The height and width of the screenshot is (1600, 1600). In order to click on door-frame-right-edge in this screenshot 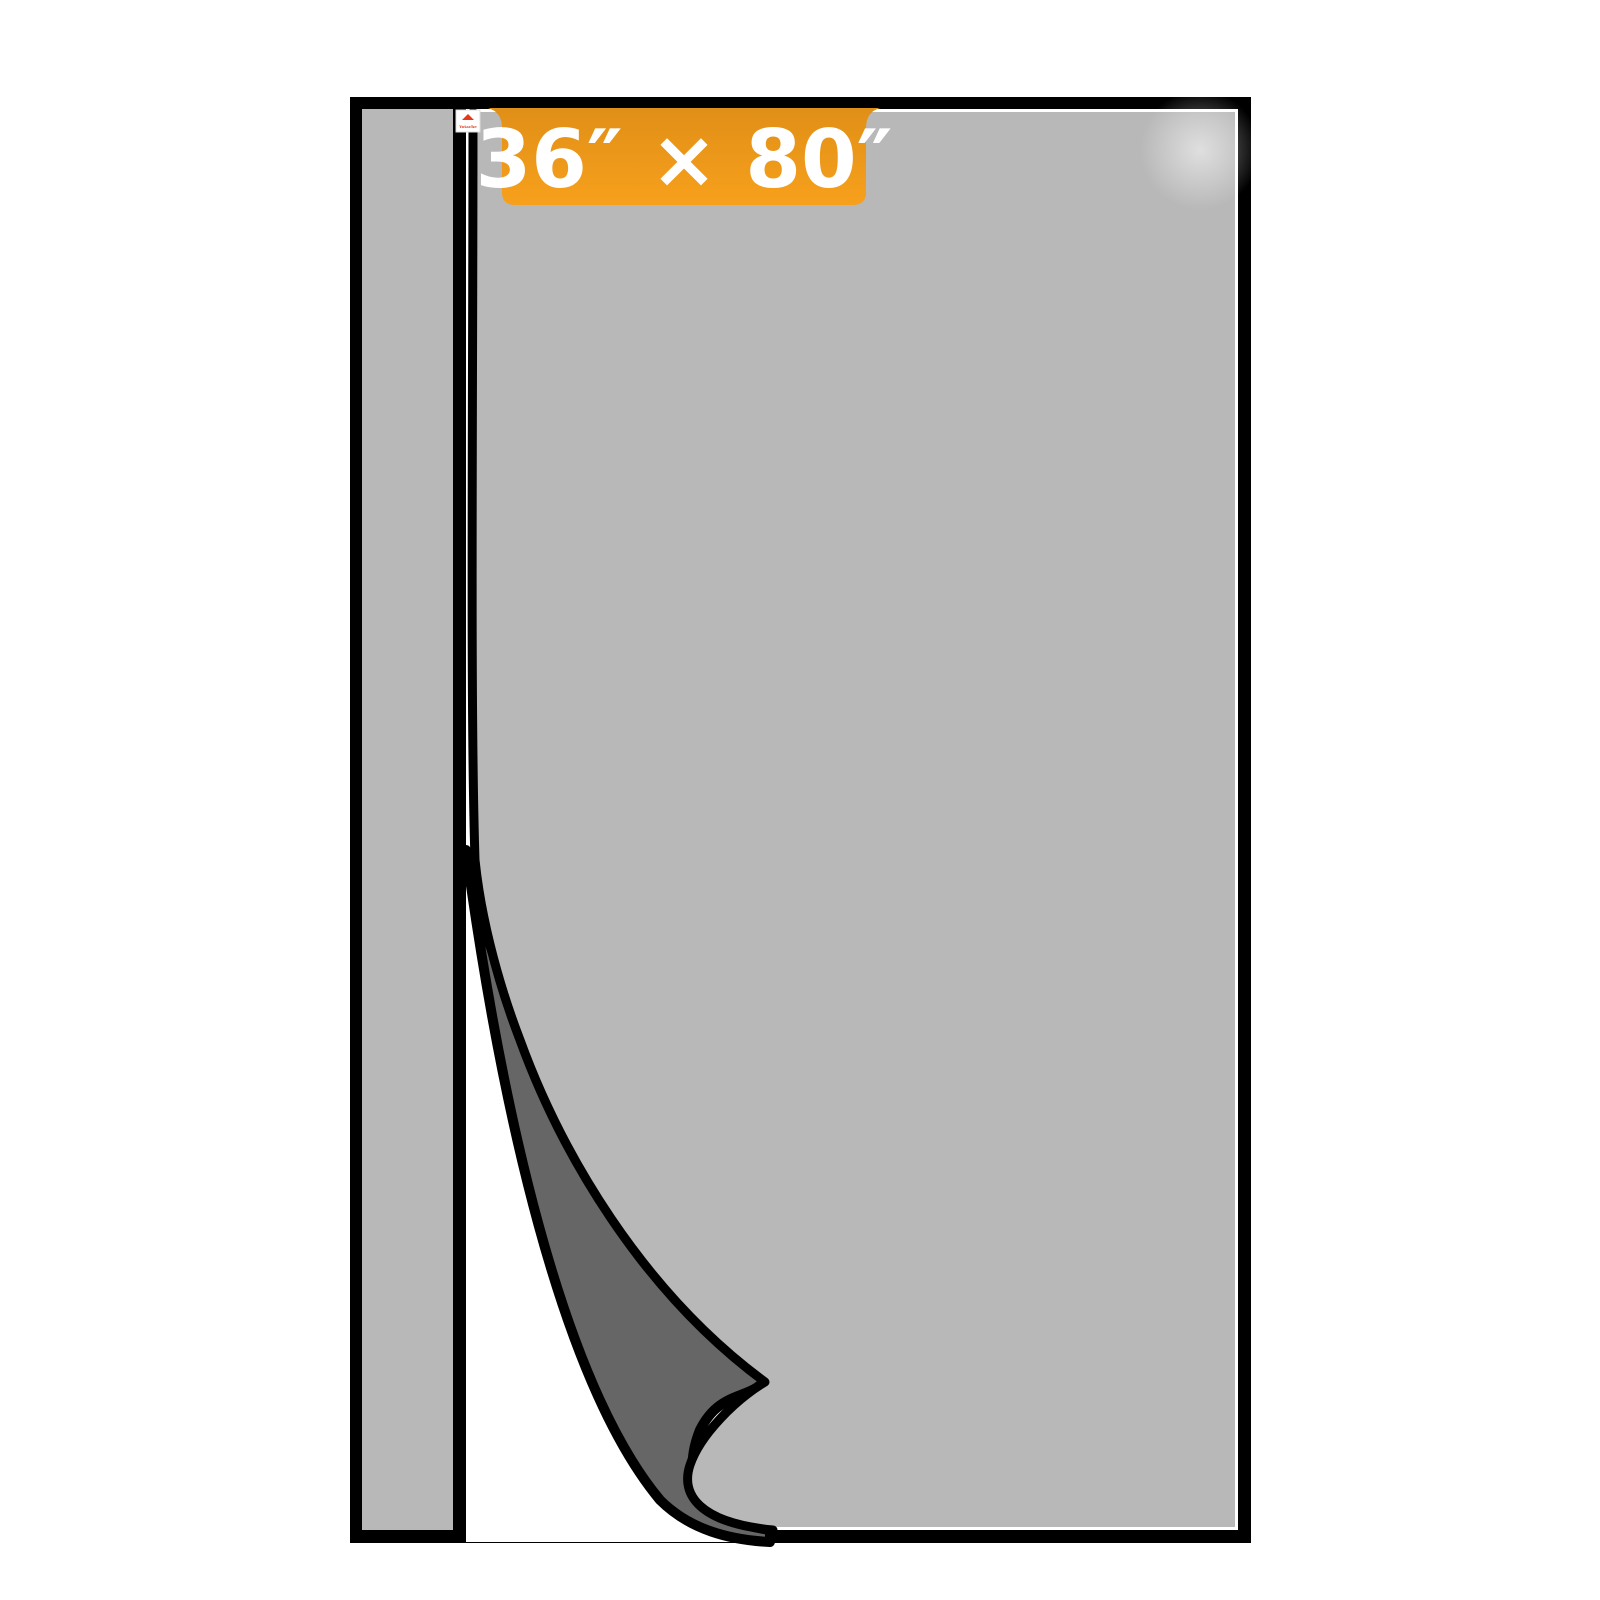, I will do `click(1244, 820)`.